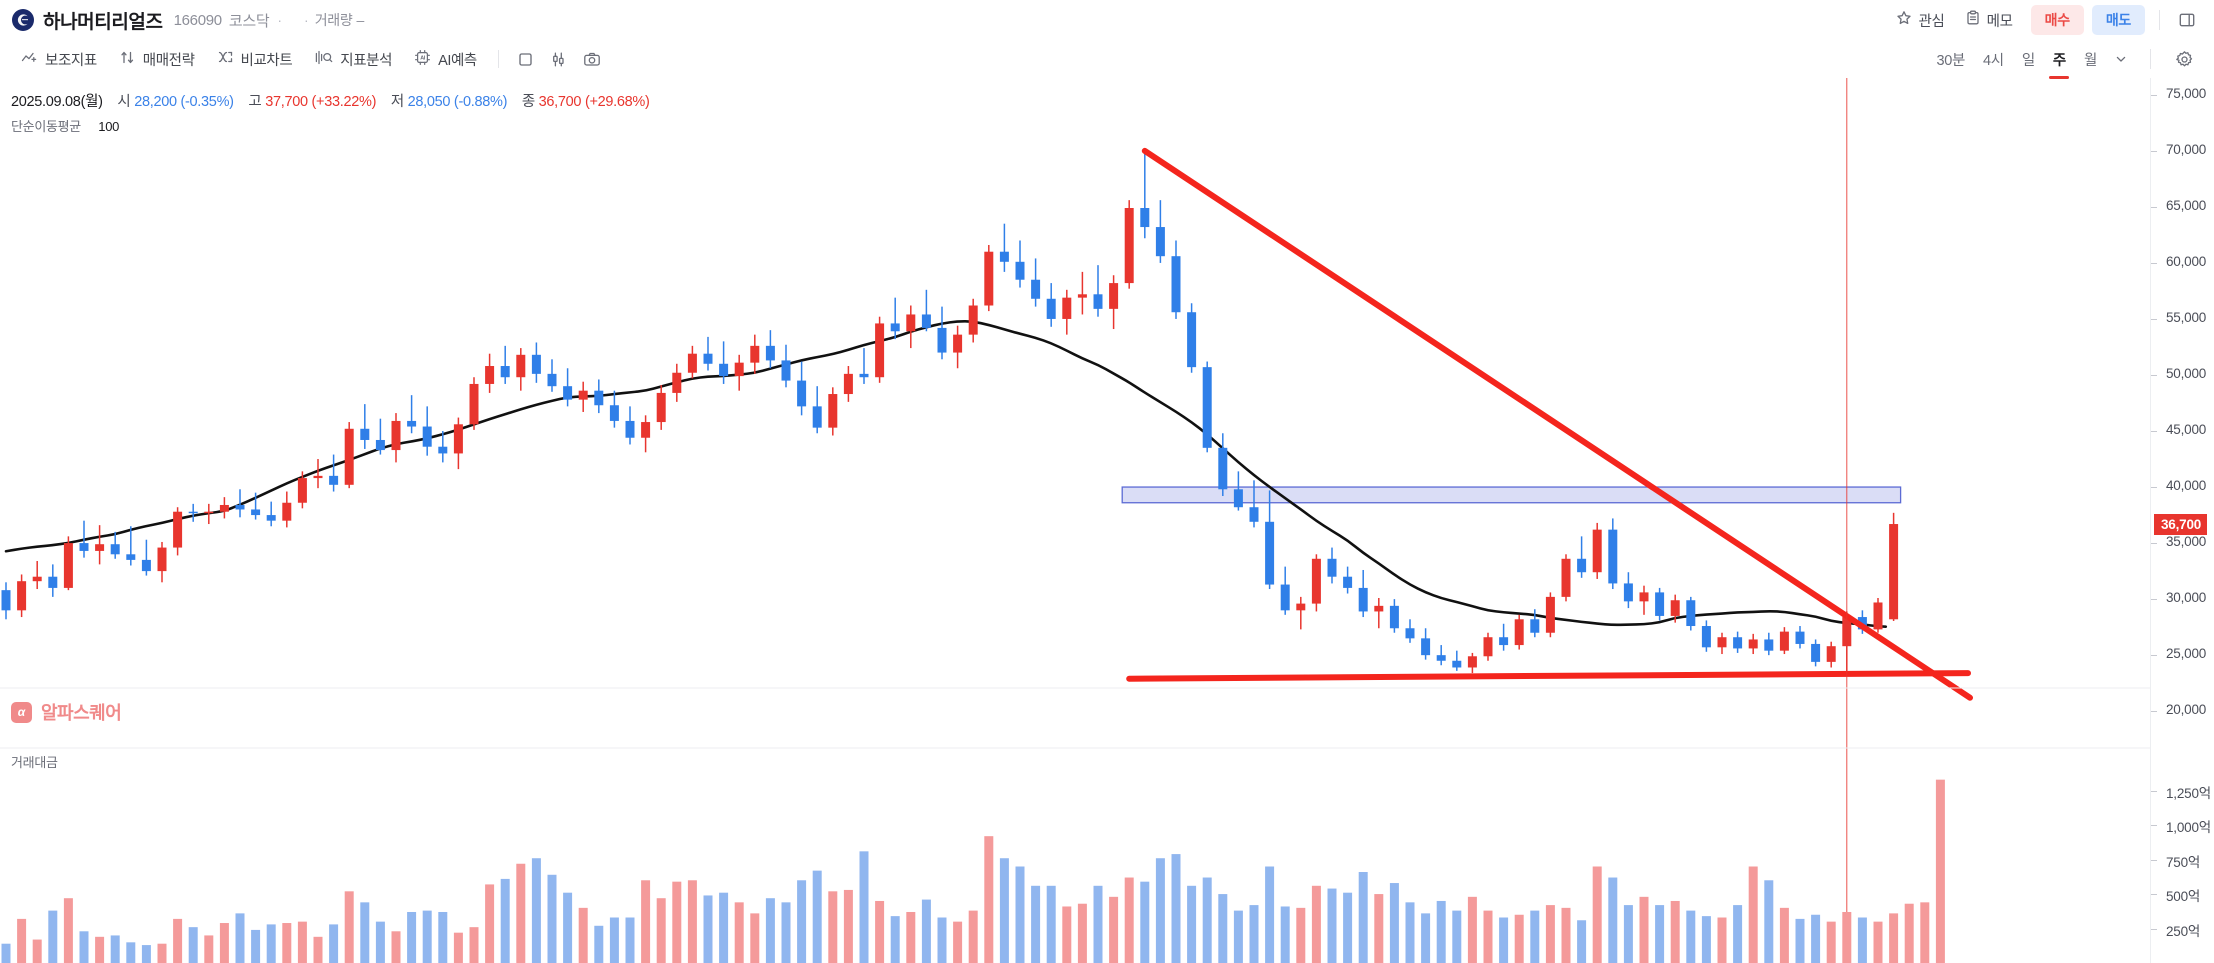 The image size is (2214, 963). What do you see at coordinates (1931, 21) in the screenshot?
I see `watchlist-label: 관심` at bounding box center [1931, 21].